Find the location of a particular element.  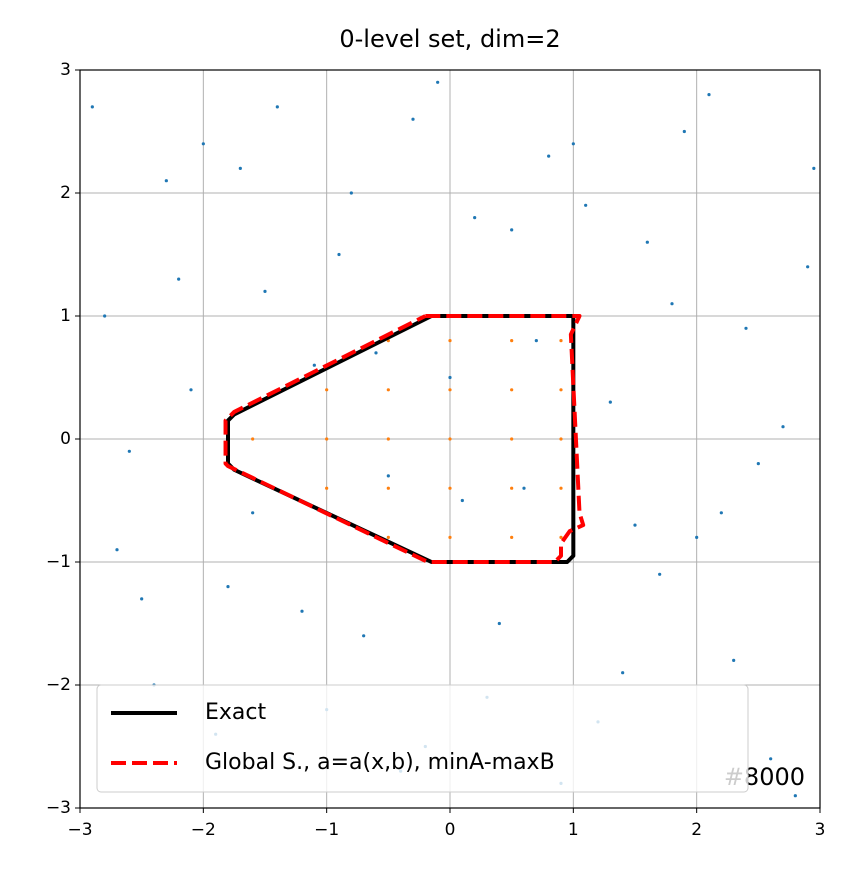

x-tick-label: −2 is located at coordinates (203, 830).